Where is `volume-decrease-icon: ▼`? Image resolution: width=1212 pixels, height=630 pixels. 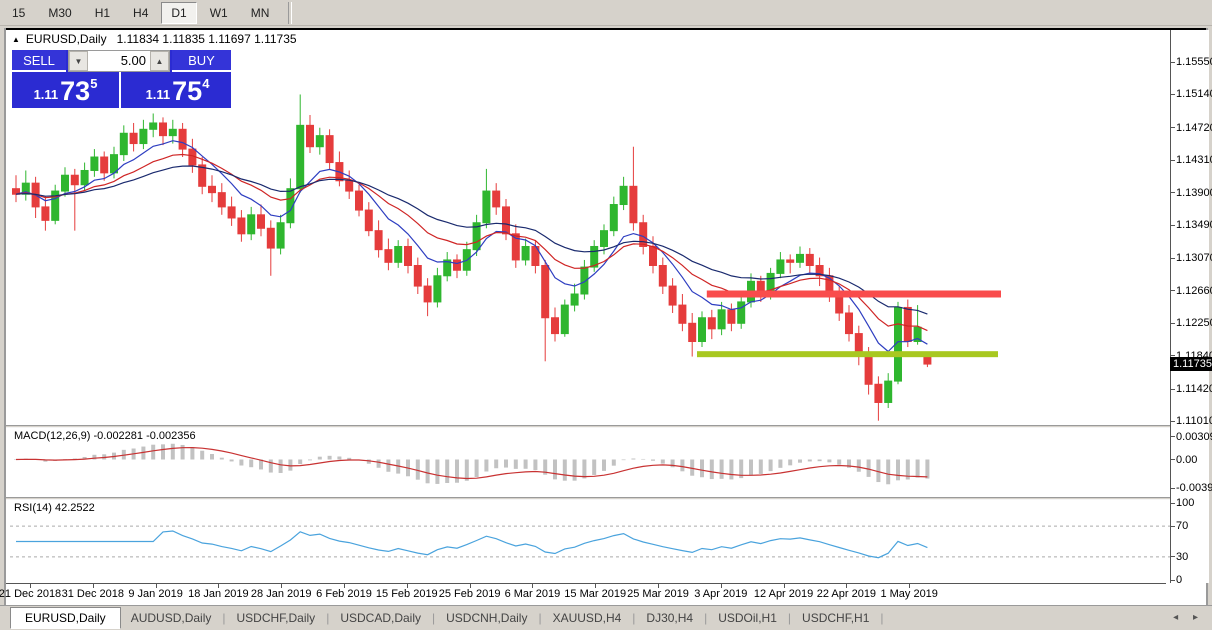
volume-decrease-icon: ▼ is located at coordinates (78, 61).